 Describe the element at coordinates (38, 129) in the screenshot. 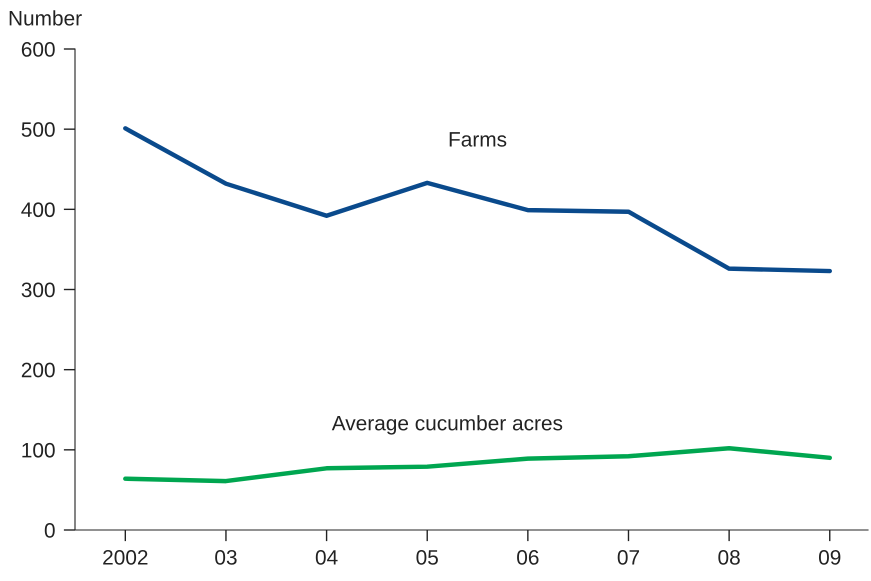

I see `y-tick-label: 500` at that location.